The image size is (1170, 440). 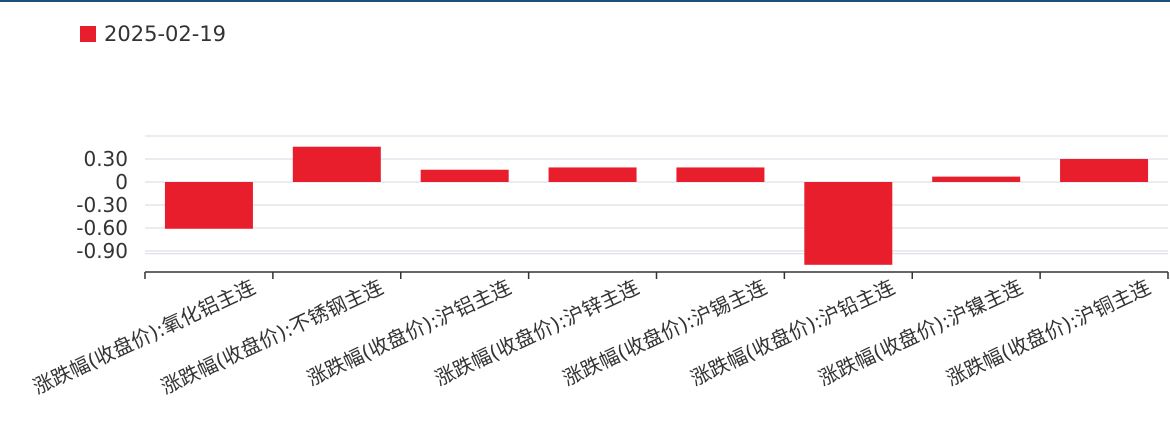 I want to click on top-rule, so click(x=585, y=1).